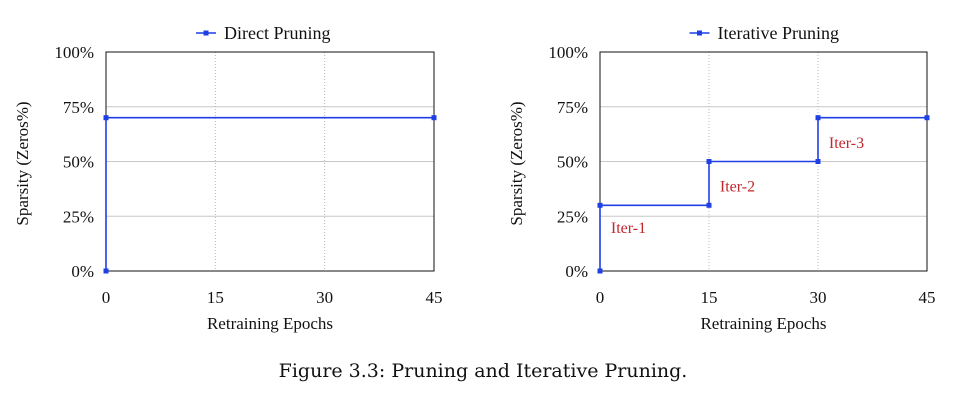 This screenshot has width=966, height=401. What do you see at coordinates (778, 33) in the screenshot?
I see `legend-label: Iterative Pruning` at bounding box center [778, 33].